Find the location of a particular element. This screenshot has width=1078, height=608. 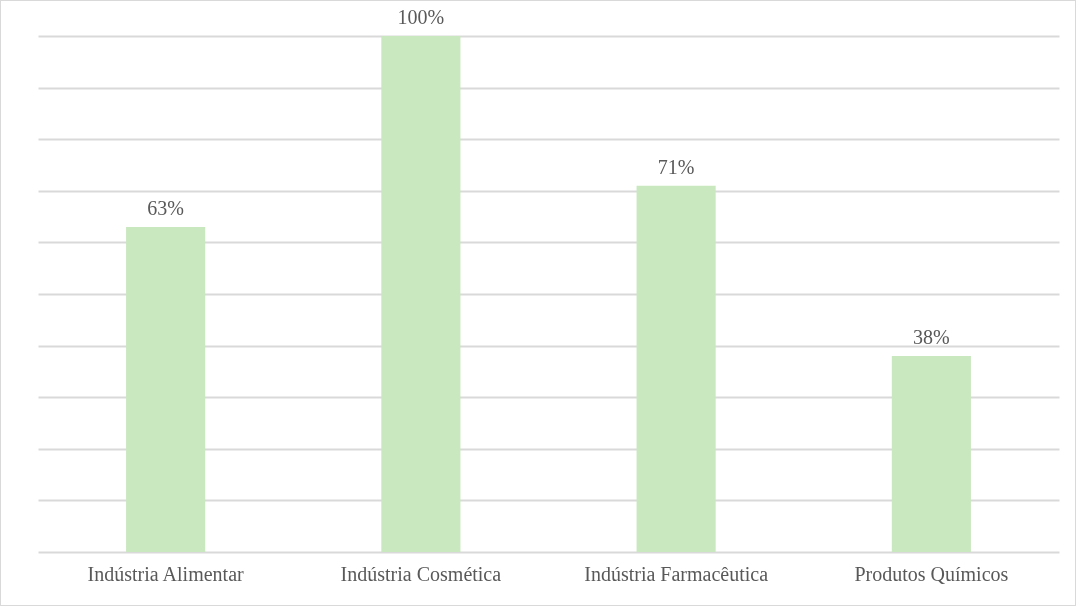

data-label: 63% is located at coordinates (165, 207).